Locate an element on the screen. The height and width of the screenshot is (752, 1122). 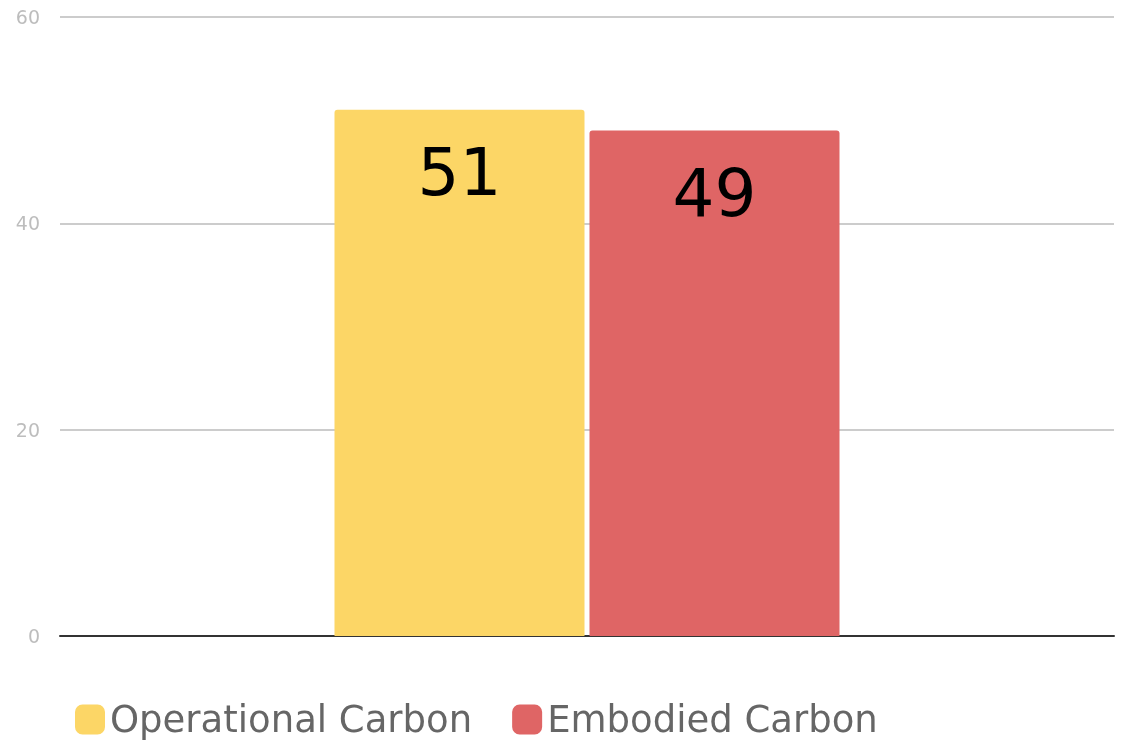
data-label: 51 is located at coordinates (459, 173).